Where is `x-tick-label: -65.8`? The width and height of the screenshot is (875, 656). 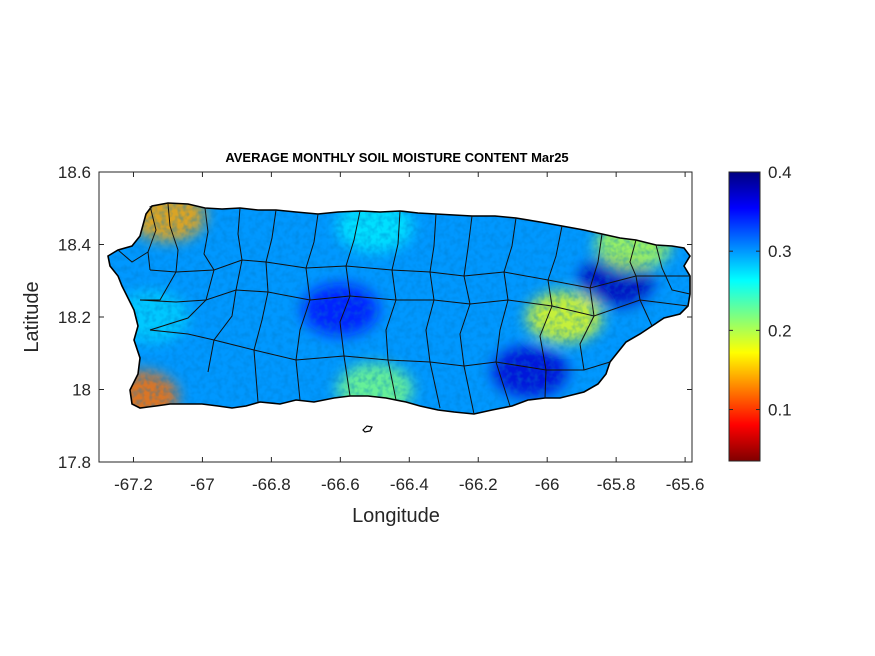 x-tick-label: -65.8 is located at coordinates (616, 484).